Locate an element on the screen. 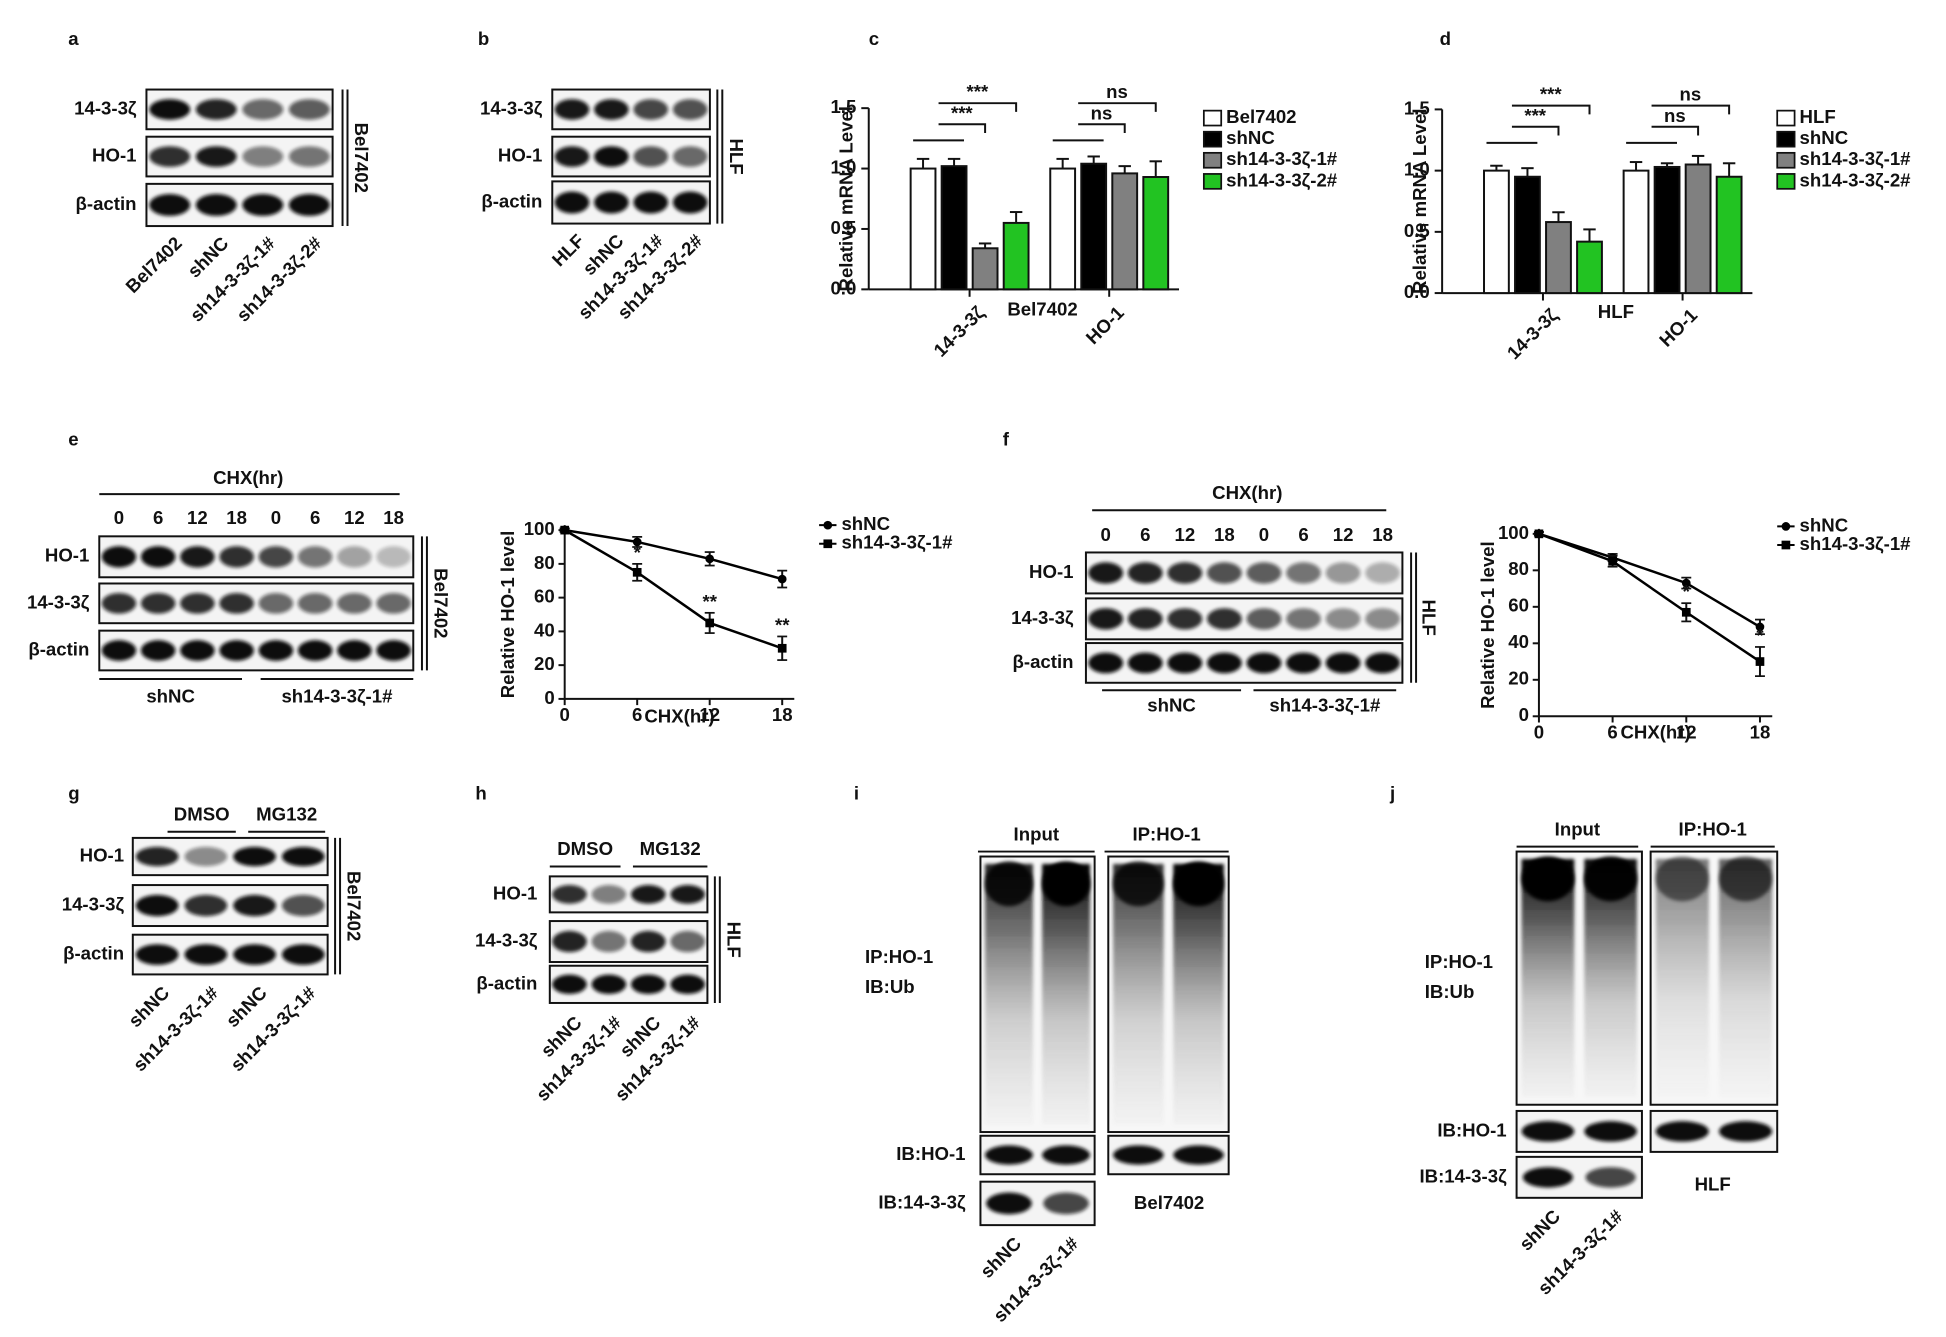 Image resolution: width=1946 pixels, height=1337 pixels. panel-letter: e is located at coordinates (73, 439).